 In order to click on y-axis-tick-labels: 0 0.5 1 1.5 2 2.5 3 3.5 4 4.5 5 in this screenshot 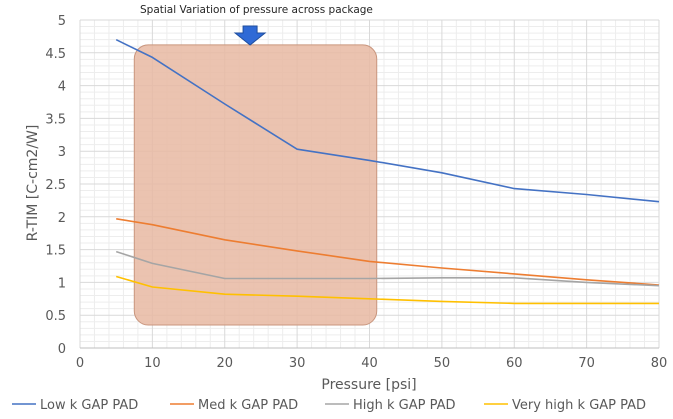, I will do `click(55, 185)`.